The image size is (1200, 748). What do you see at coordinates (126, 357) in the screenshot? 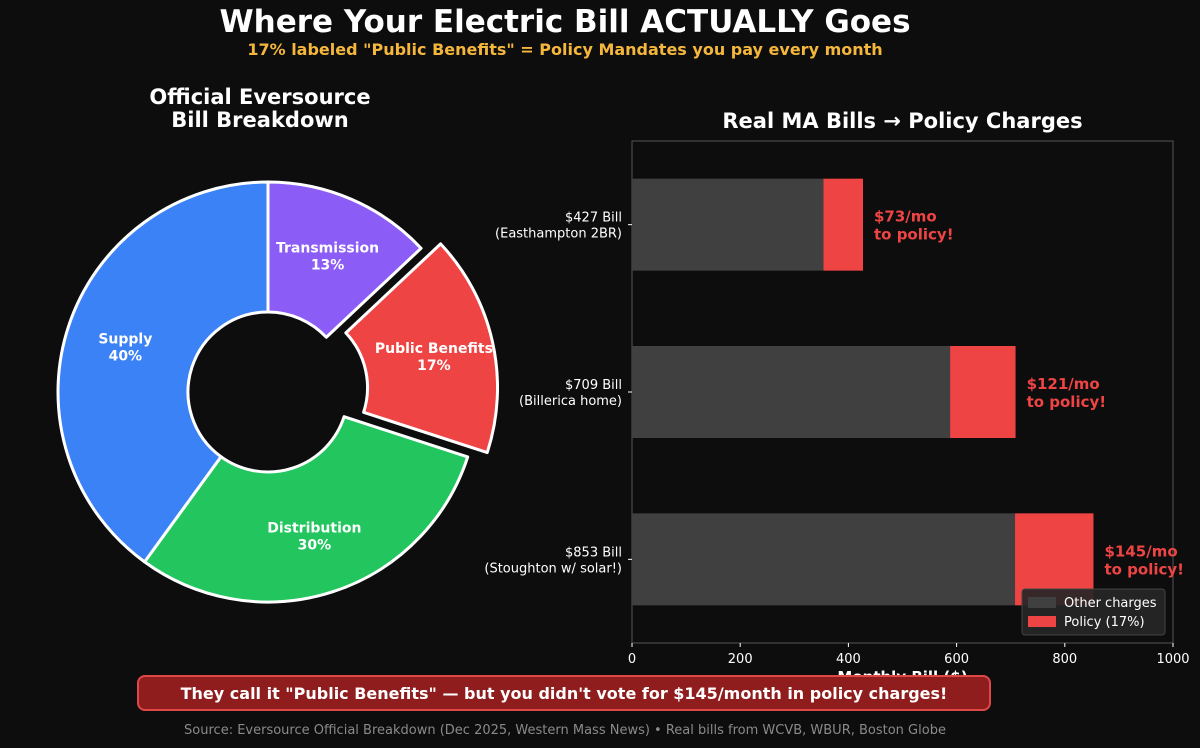
I see `pie-percent-supply: 40%` at bounding box center [126, 357].